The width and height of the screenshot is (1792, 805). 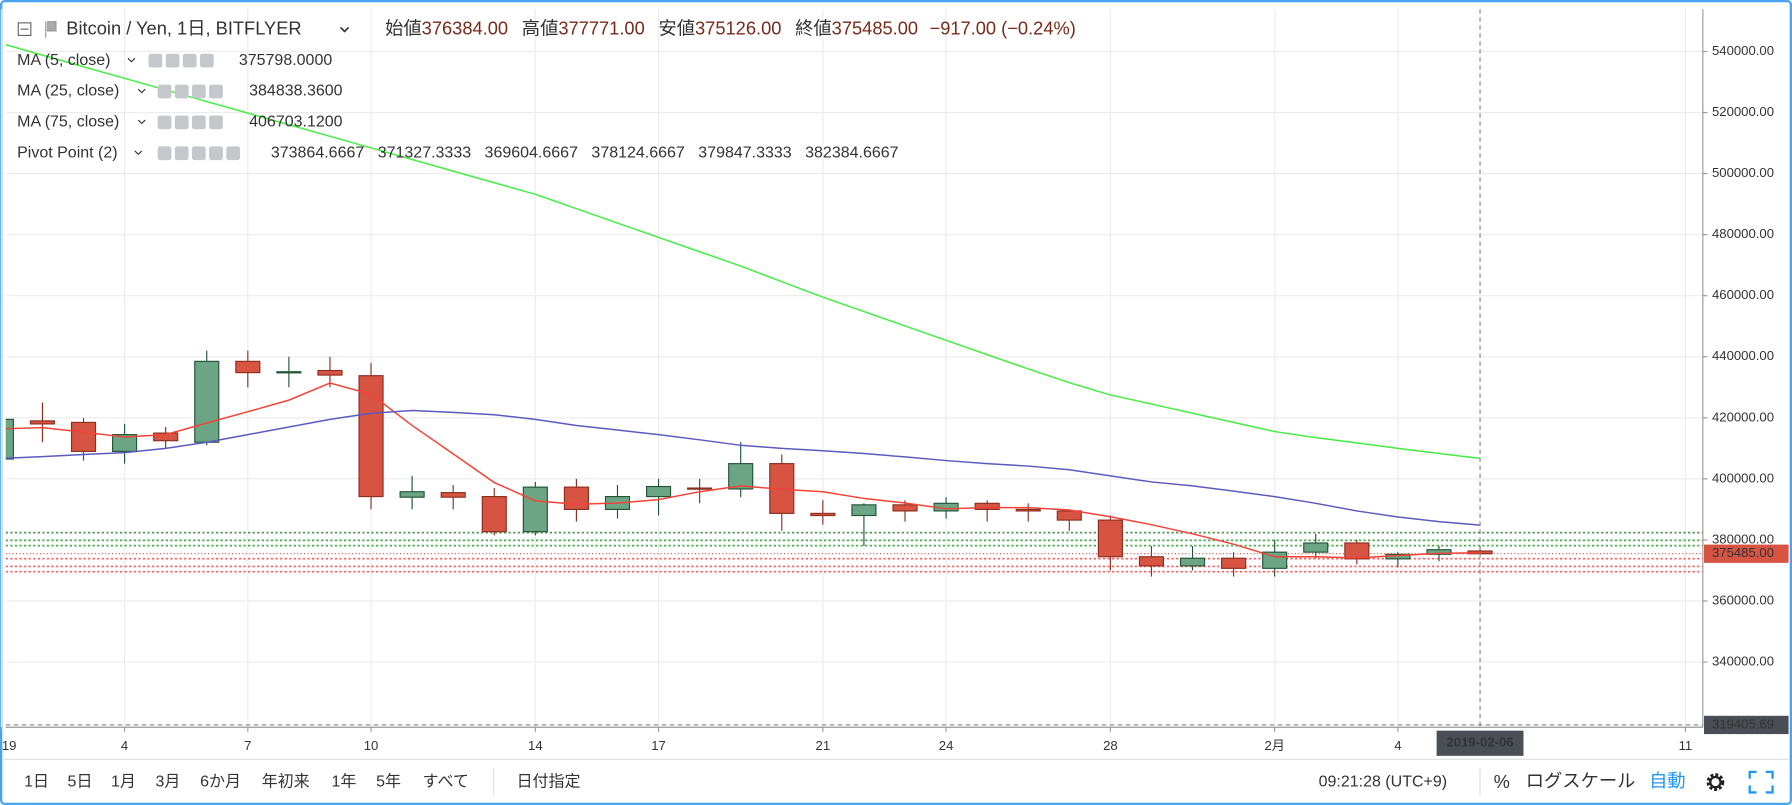 I want to click on crosshair-date-label: 2019-02-06, so click(x=1479, y=742).